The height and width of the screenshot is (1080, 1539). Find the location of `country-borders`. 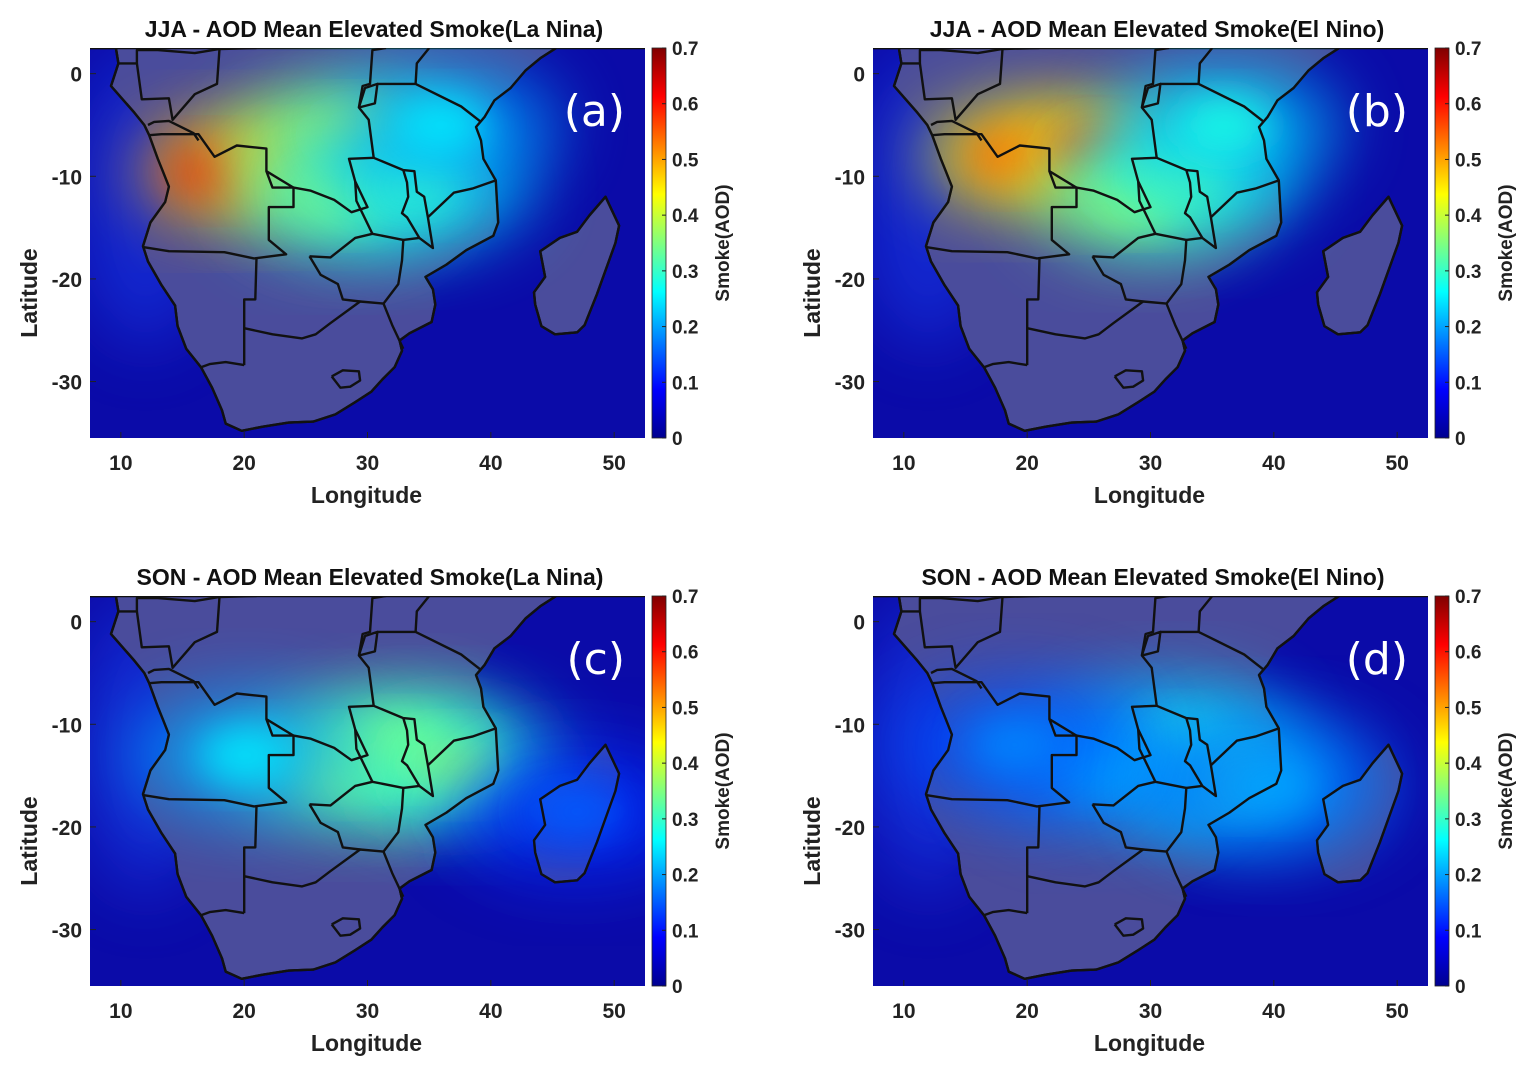

country-borders is located at coordinates (1138, 240).